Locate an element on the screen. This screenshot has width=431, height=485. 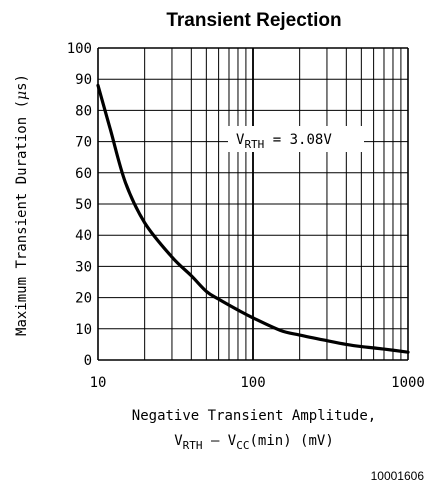
y-tick-label: 100 is located at coordinates (79, 49).